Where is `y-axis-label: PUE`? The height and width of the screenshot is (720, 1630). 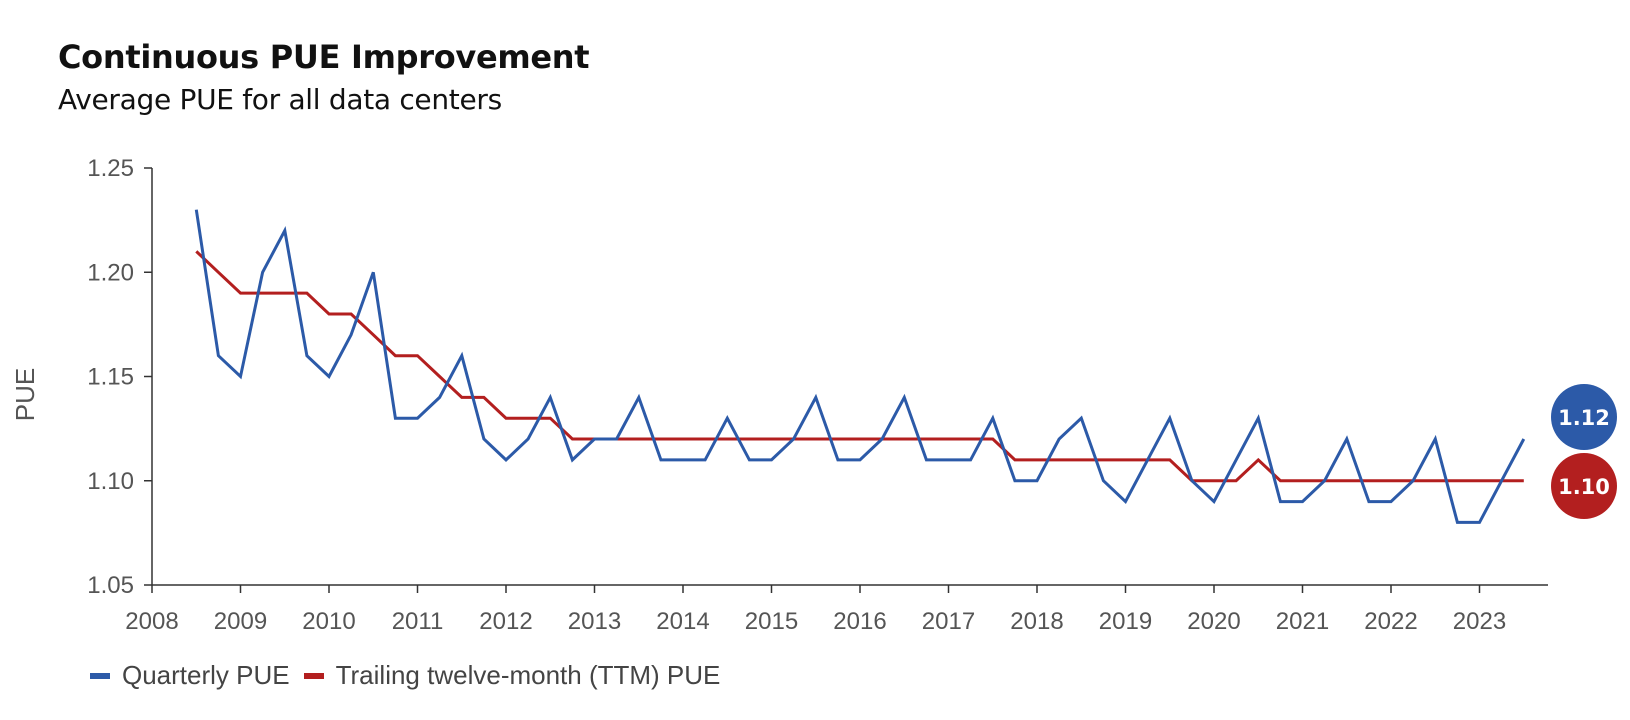
y-axis-label: PUE is located at coordinates (25, 394).